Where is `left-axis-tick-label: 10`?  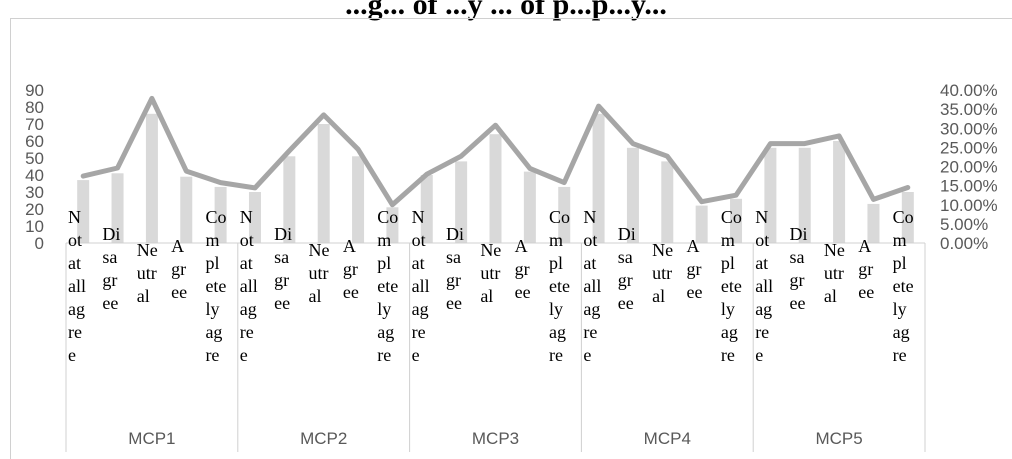 left-axis-tick-label: 10 is located at coordinates (34, 226).